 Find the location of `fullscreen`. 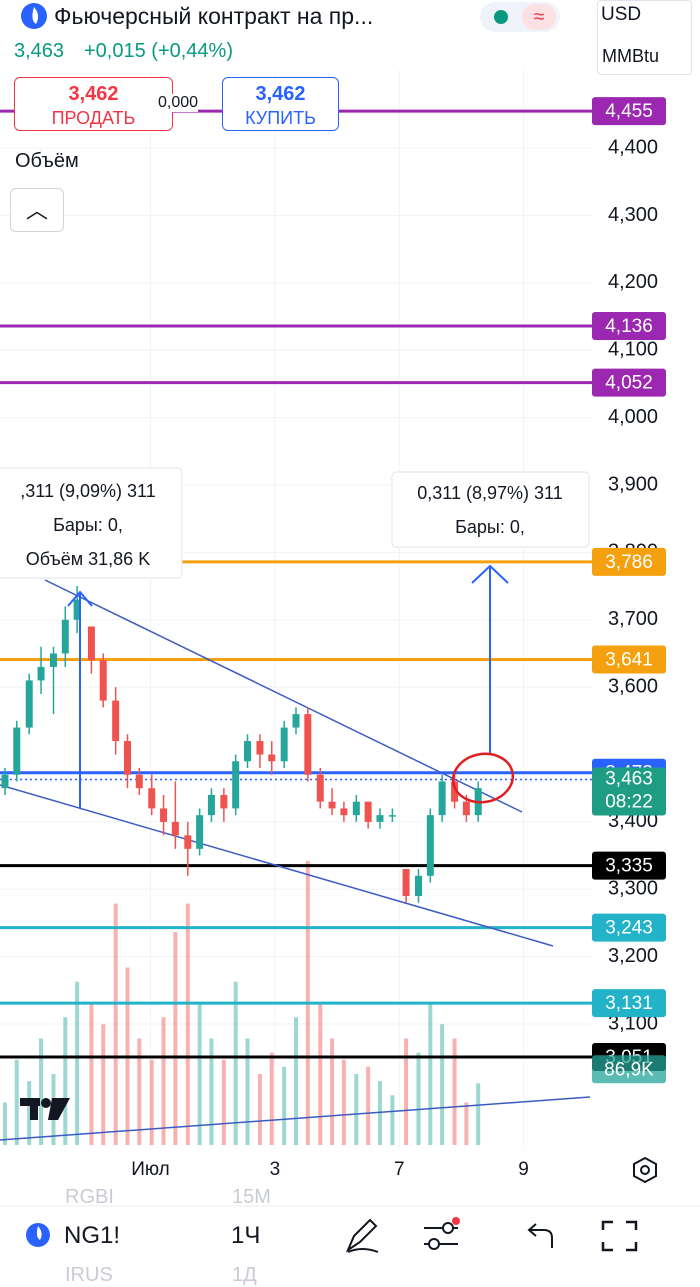

fullscreen is located at coordinates (619, 1236).